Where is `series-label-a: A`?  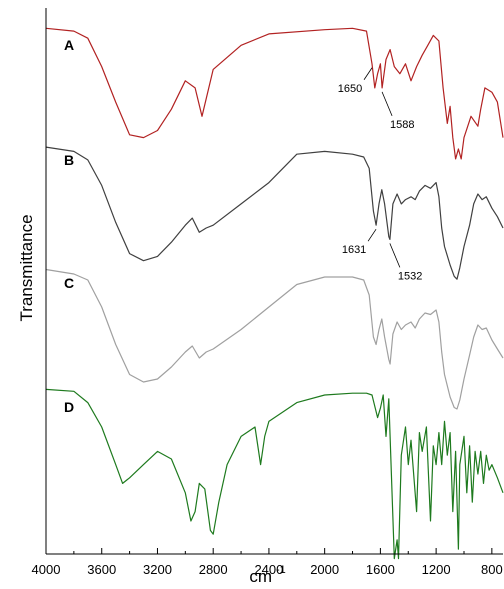
series-label-a: A is located at coordinates (69, 45).